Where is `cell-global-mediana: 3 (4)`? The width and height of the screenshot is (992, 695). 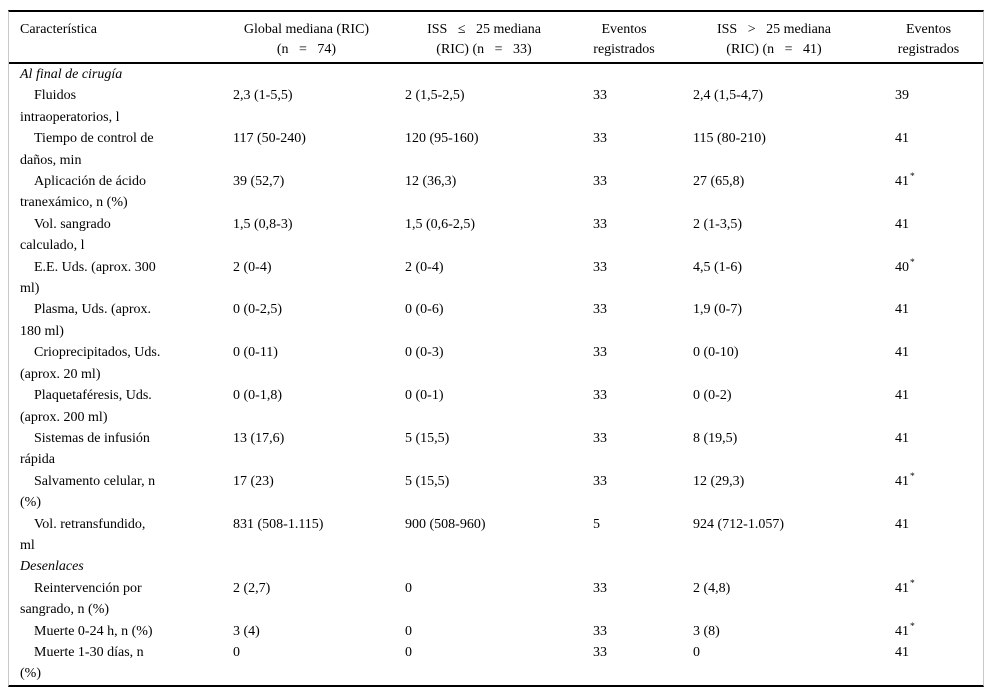
cell-global-mediana: 3 (4) is located at coordinates (246, 631).